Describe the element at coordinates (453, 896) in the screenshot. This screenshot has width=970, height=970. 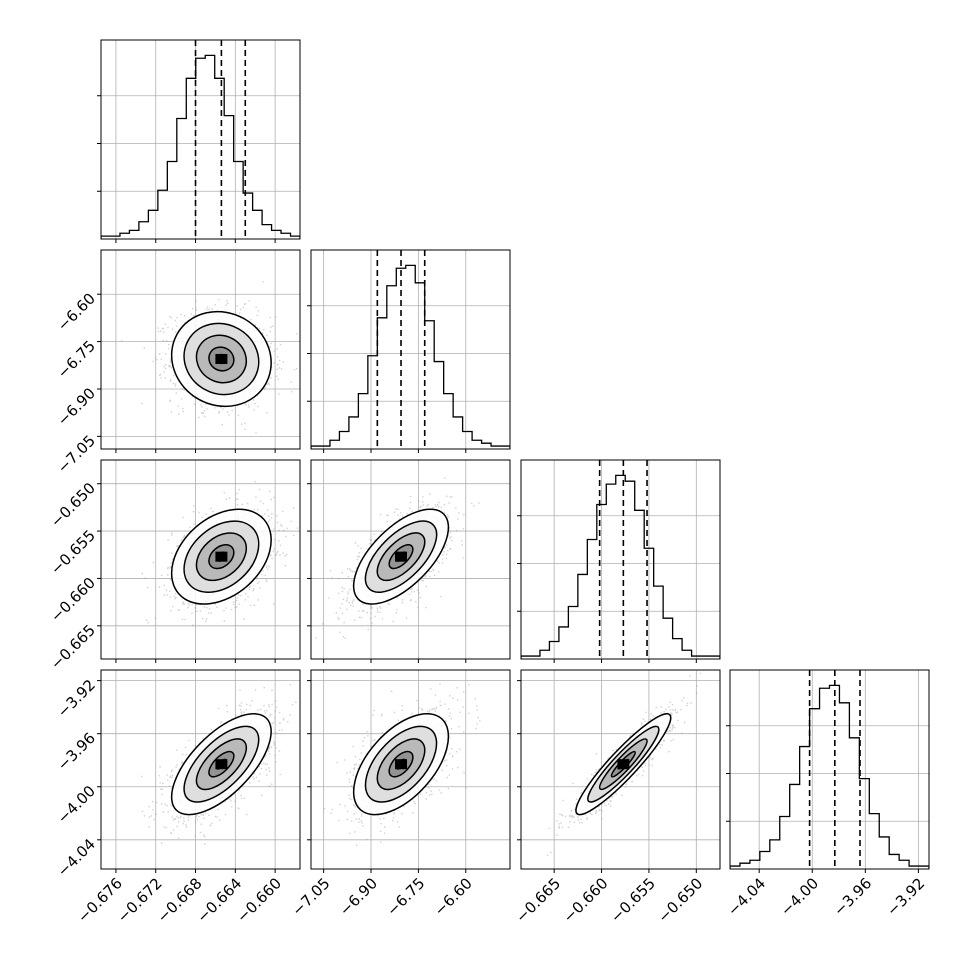
I see `x-tick-label: −6.60` at that location.